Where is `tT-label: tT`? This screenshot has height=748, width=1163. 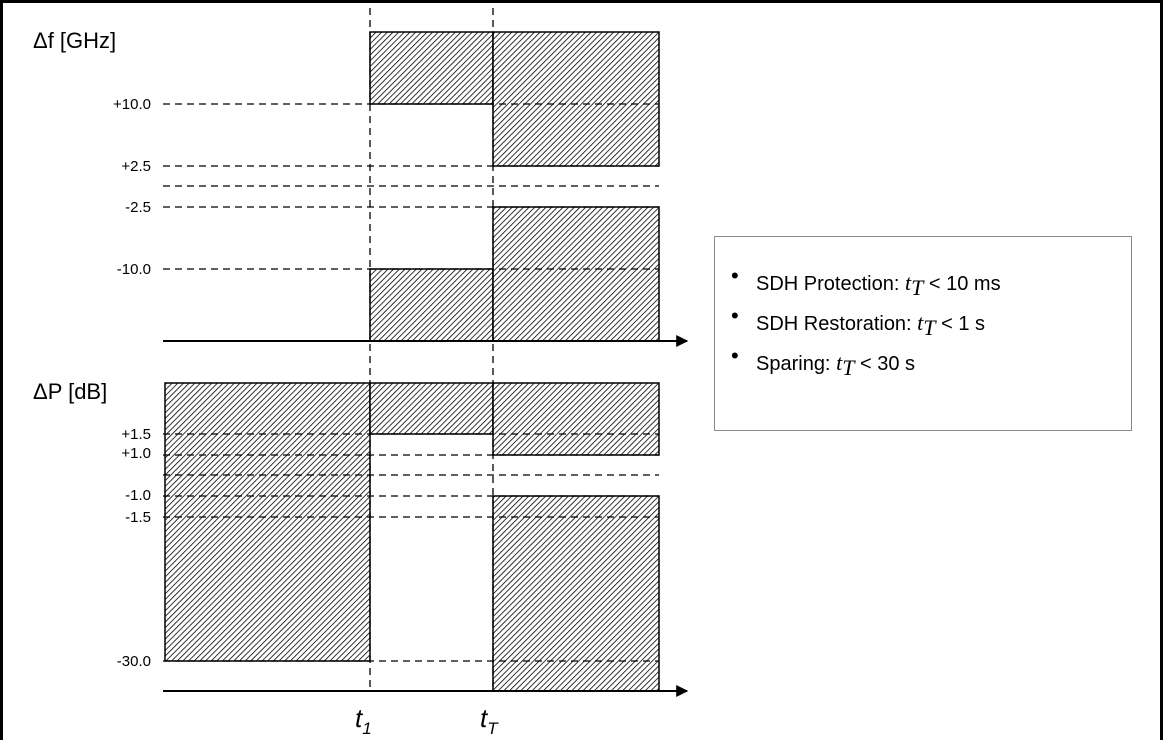
tT-label: tT is located at coordinates (489, 720).